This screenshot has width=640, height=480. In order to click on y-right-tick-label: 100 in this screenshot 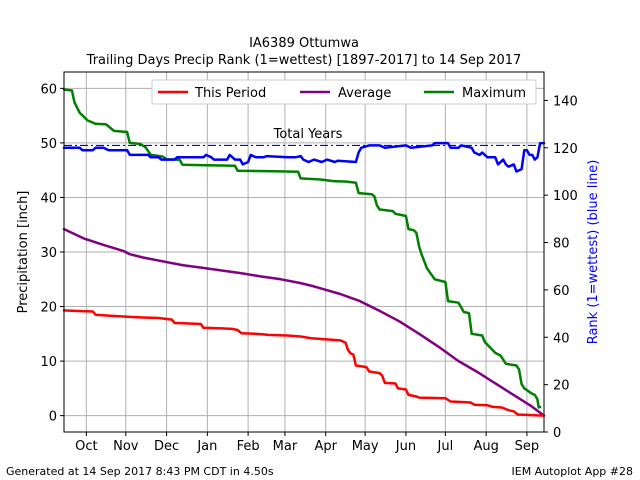, I will do `click(565, 196)`.